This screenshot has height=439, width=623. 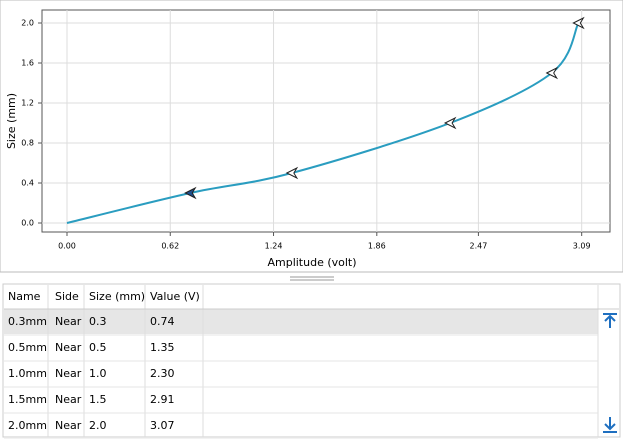 I want to click on table-cell: 0.5, so click(x=98, y=347).